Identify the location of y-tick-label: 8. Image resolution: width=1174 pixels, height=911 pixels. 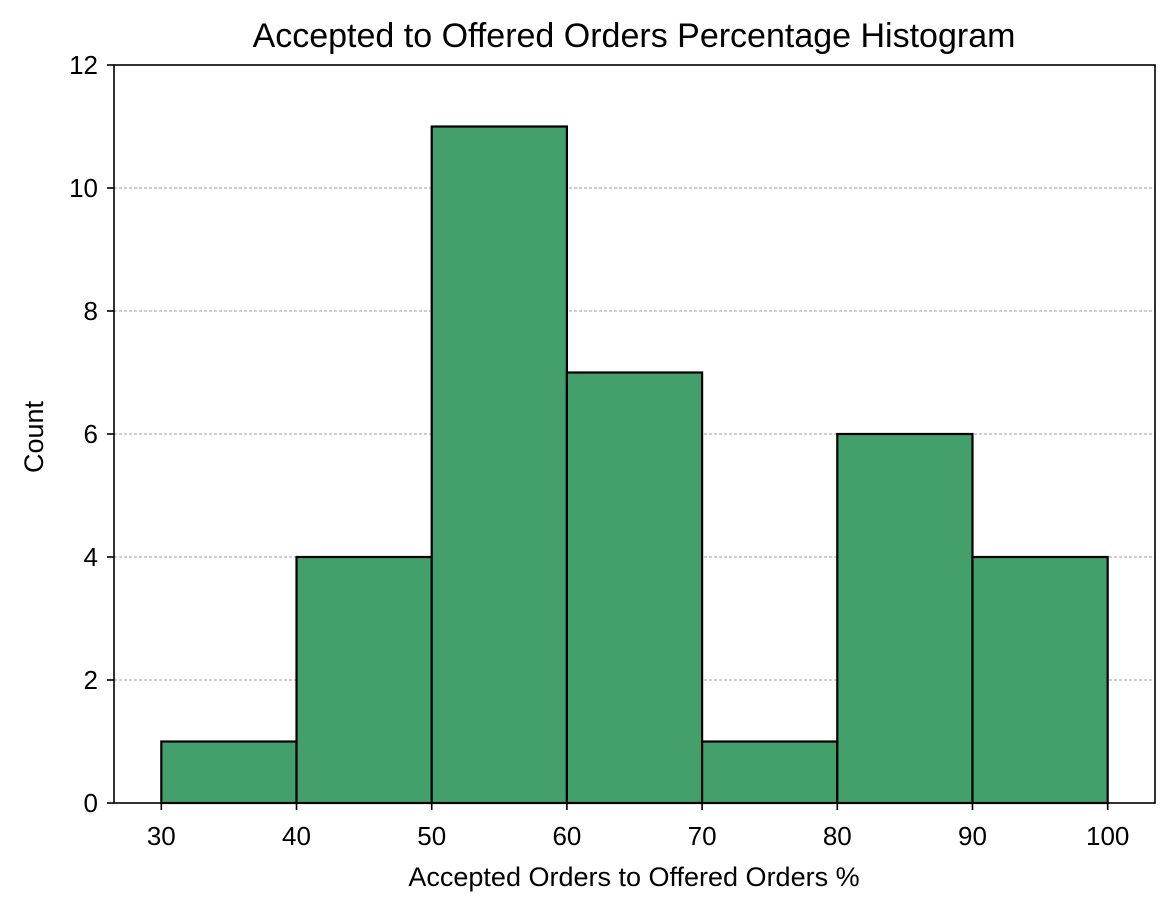
(91, 311).